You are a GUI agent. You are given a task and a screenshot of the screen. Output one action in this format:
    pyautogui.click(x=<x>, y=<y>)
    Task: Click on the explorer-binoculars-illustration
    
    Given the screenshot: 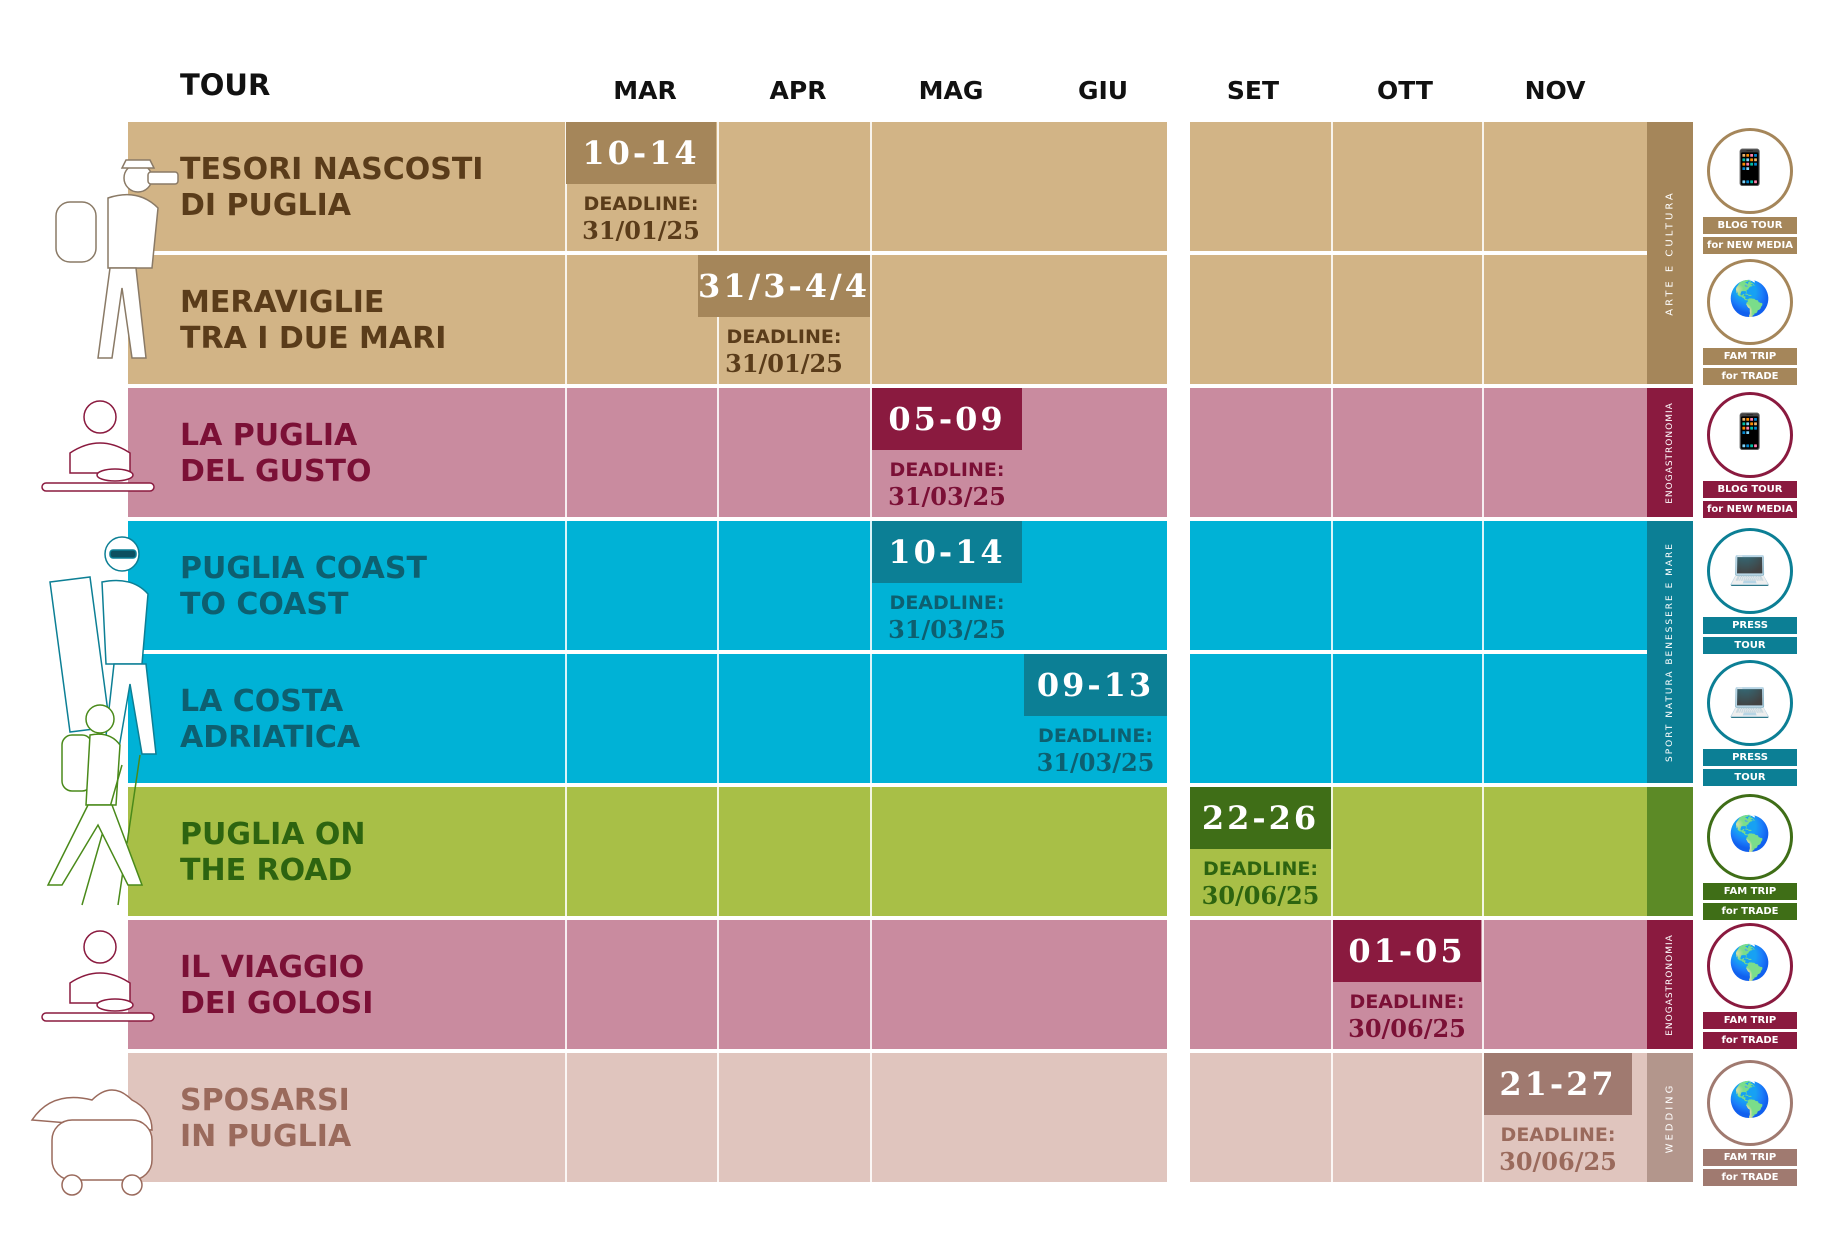 What is the action you would take?
    pyautogui.click(x=117, y=259)
    